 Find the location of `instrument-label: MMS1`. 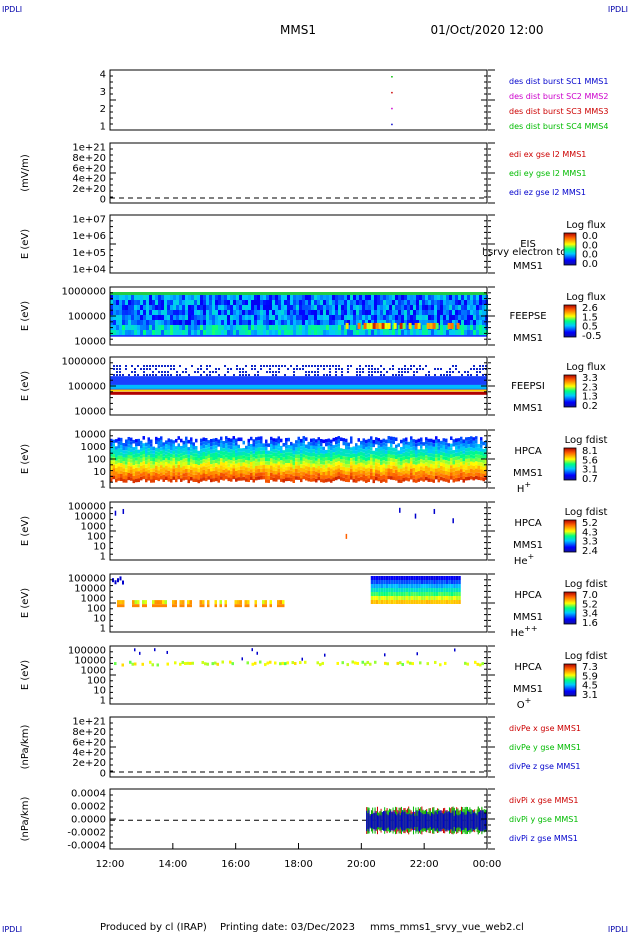

instrument-label: MMS1 is located at coordinates (528, 617).